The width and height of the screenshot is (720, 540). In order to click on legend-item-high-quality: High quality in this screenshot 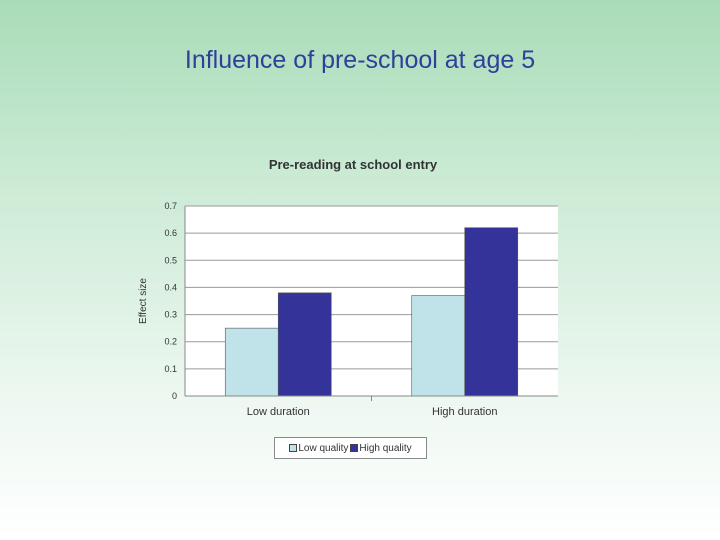, I will do `click(381, 448)`.